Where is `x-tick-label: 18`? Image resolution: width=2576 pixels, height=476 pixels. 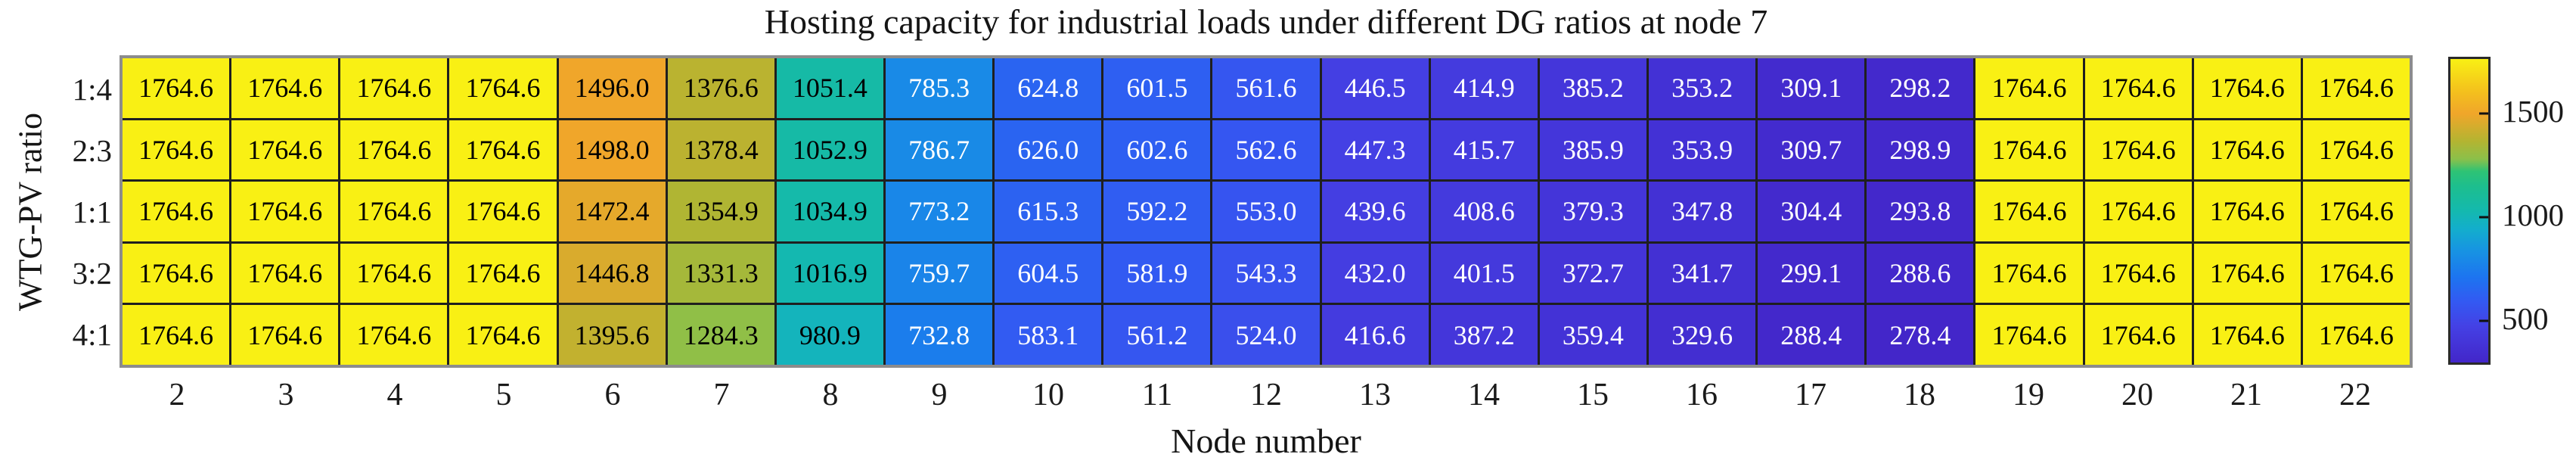 x-tick-label: 18 is located at coordinates (1919, 395).